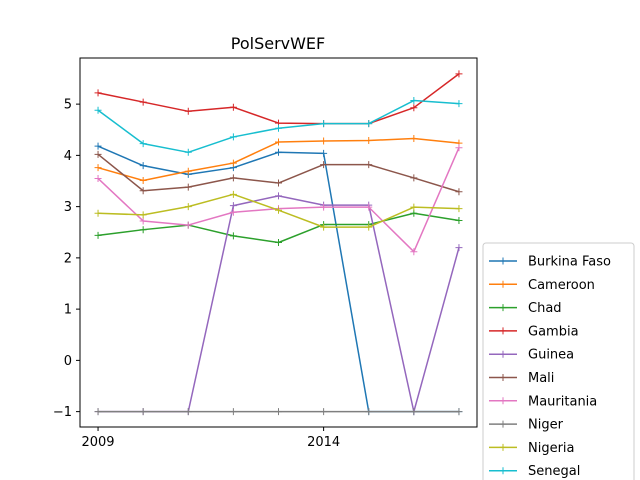 Image resolution: width=640 pixels, height=480 pixels. Describe the element at coordinates (526, 425) in the screenshot. I see `legend-item: Niger` at that location.